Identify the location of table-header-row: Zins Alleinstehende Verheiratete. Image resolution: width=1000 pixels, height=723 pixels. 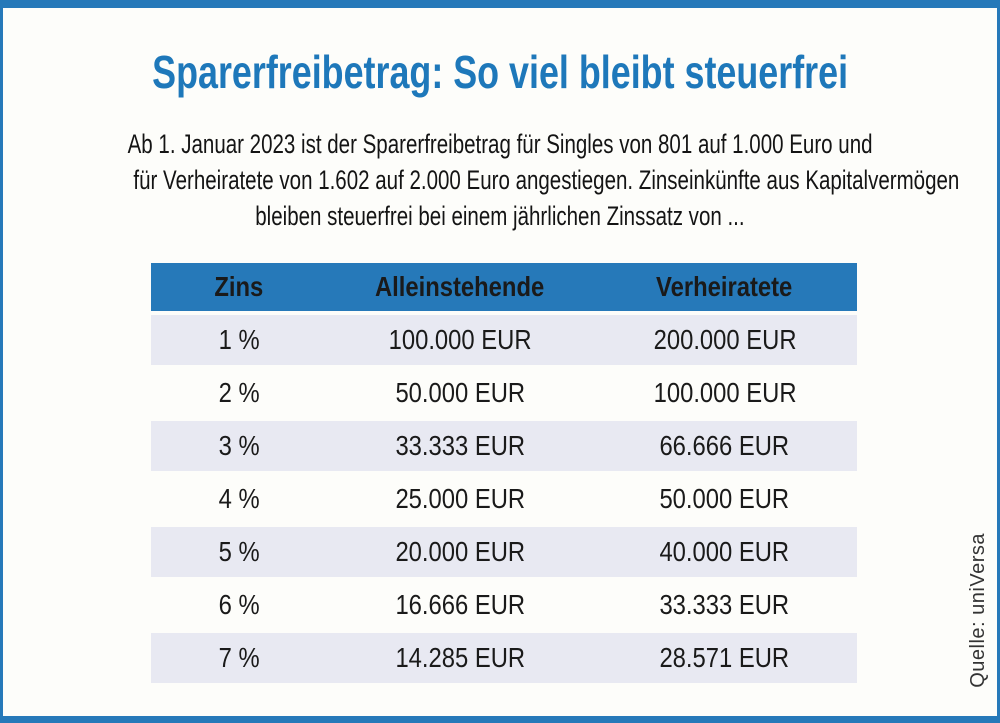
(504, 287).